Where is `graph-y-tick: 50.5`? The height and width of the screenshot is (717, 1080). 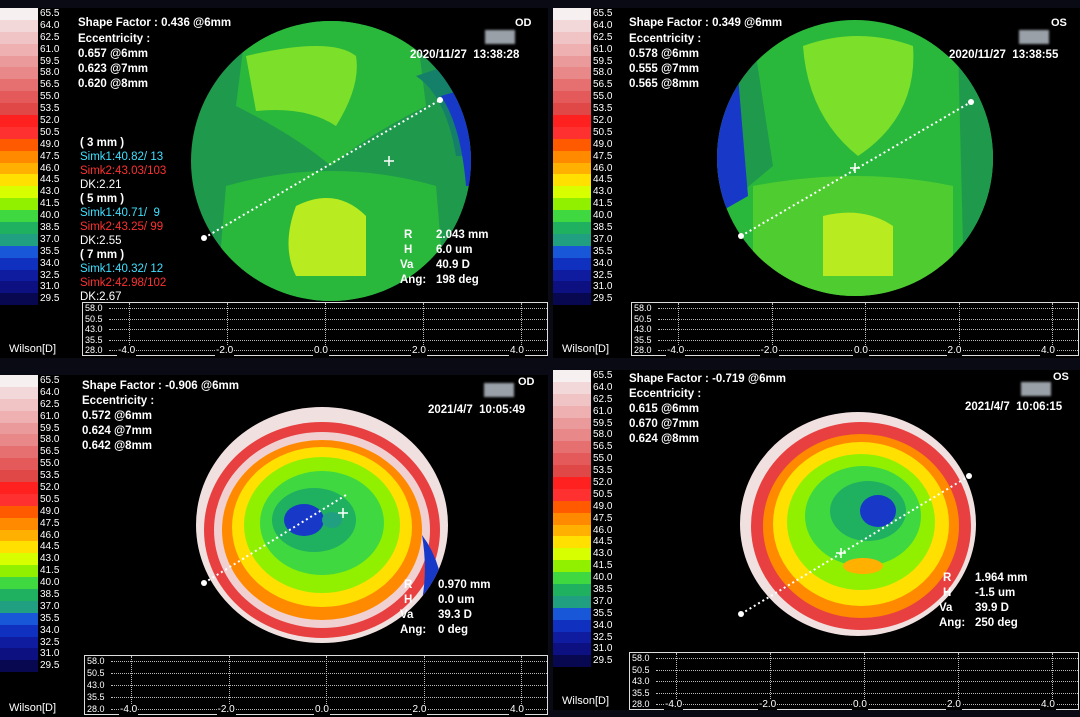
graph-y-tick: 50.5 is located at coordinates (94, 318).